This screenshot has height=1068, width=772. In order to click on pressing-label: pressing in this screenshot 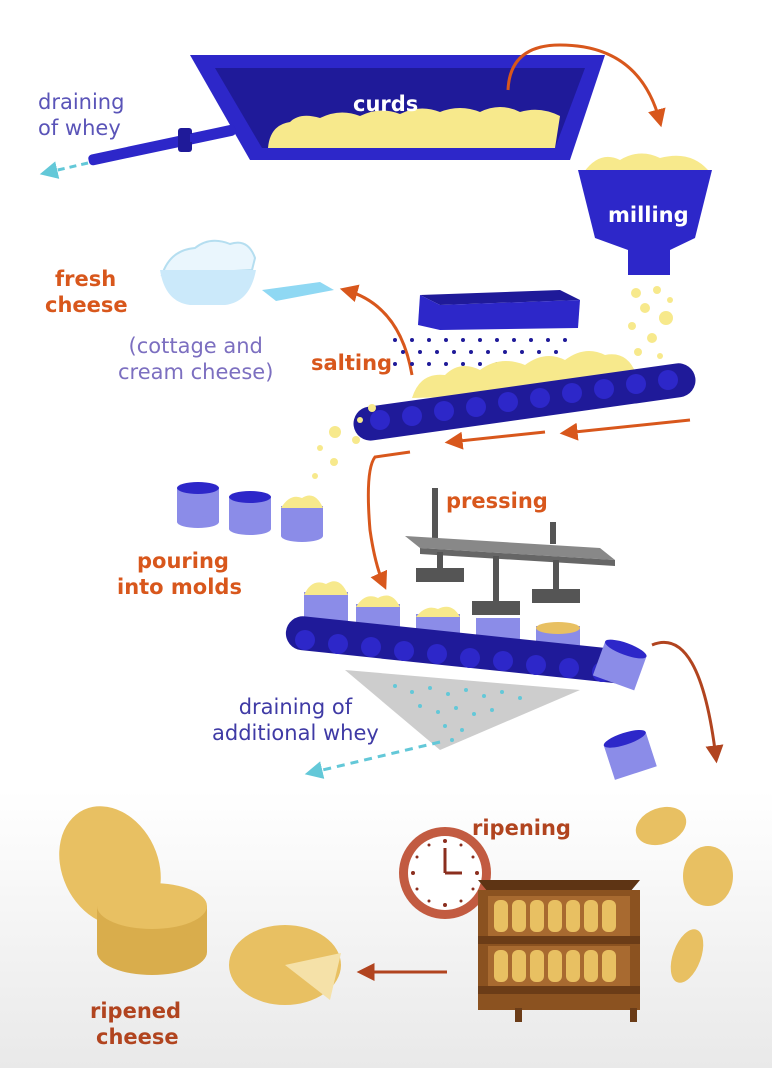, I will do `click(497, 501)`.